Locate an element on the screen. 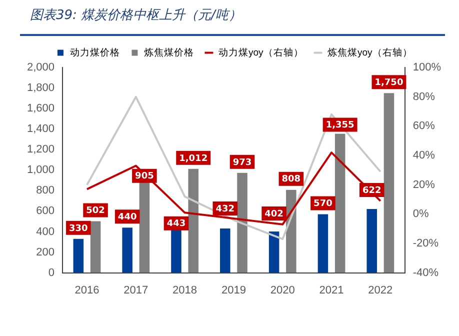 The height and width of the screenshot is (336, 459). y2-tick-label: -20% is located at coordinates (425, 244).